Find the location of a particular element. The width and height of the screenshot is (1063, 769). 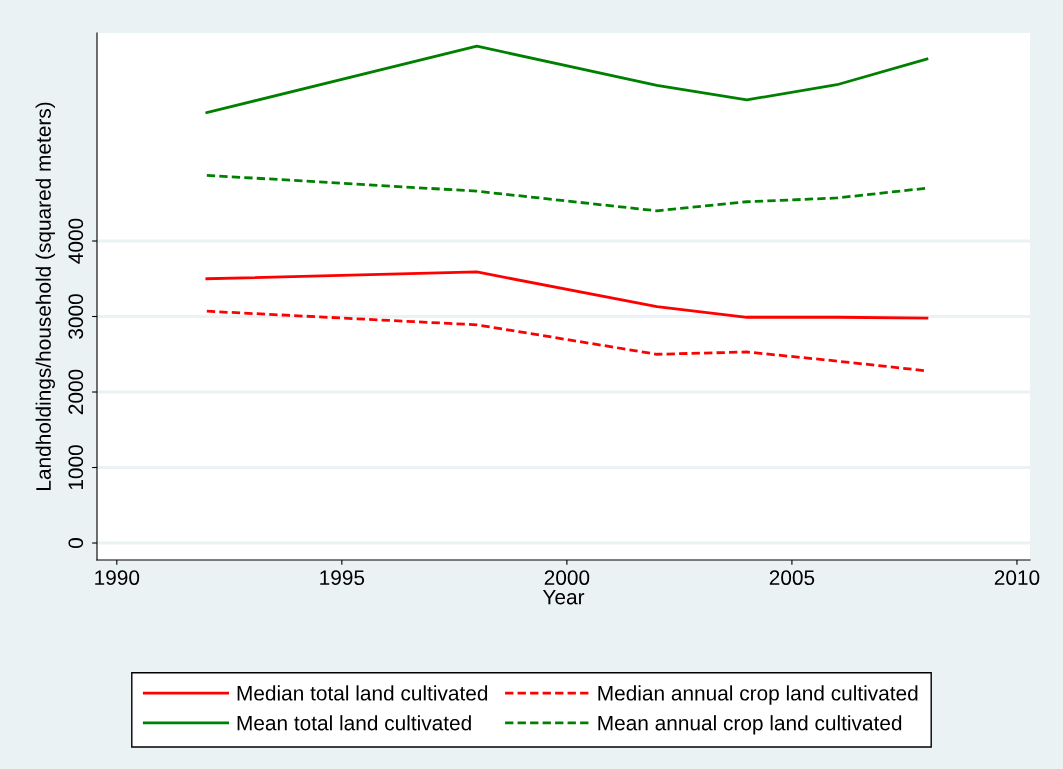

y-tick-label: 1000 is located at coordinates (76, 467).